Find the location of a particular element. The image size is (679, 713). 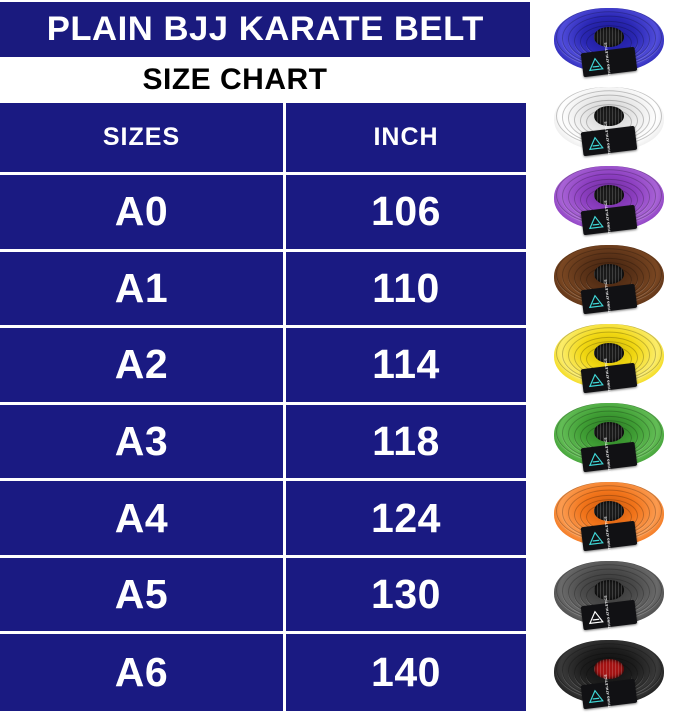

cell-inch: 130 is located at coordinates (406, 596).